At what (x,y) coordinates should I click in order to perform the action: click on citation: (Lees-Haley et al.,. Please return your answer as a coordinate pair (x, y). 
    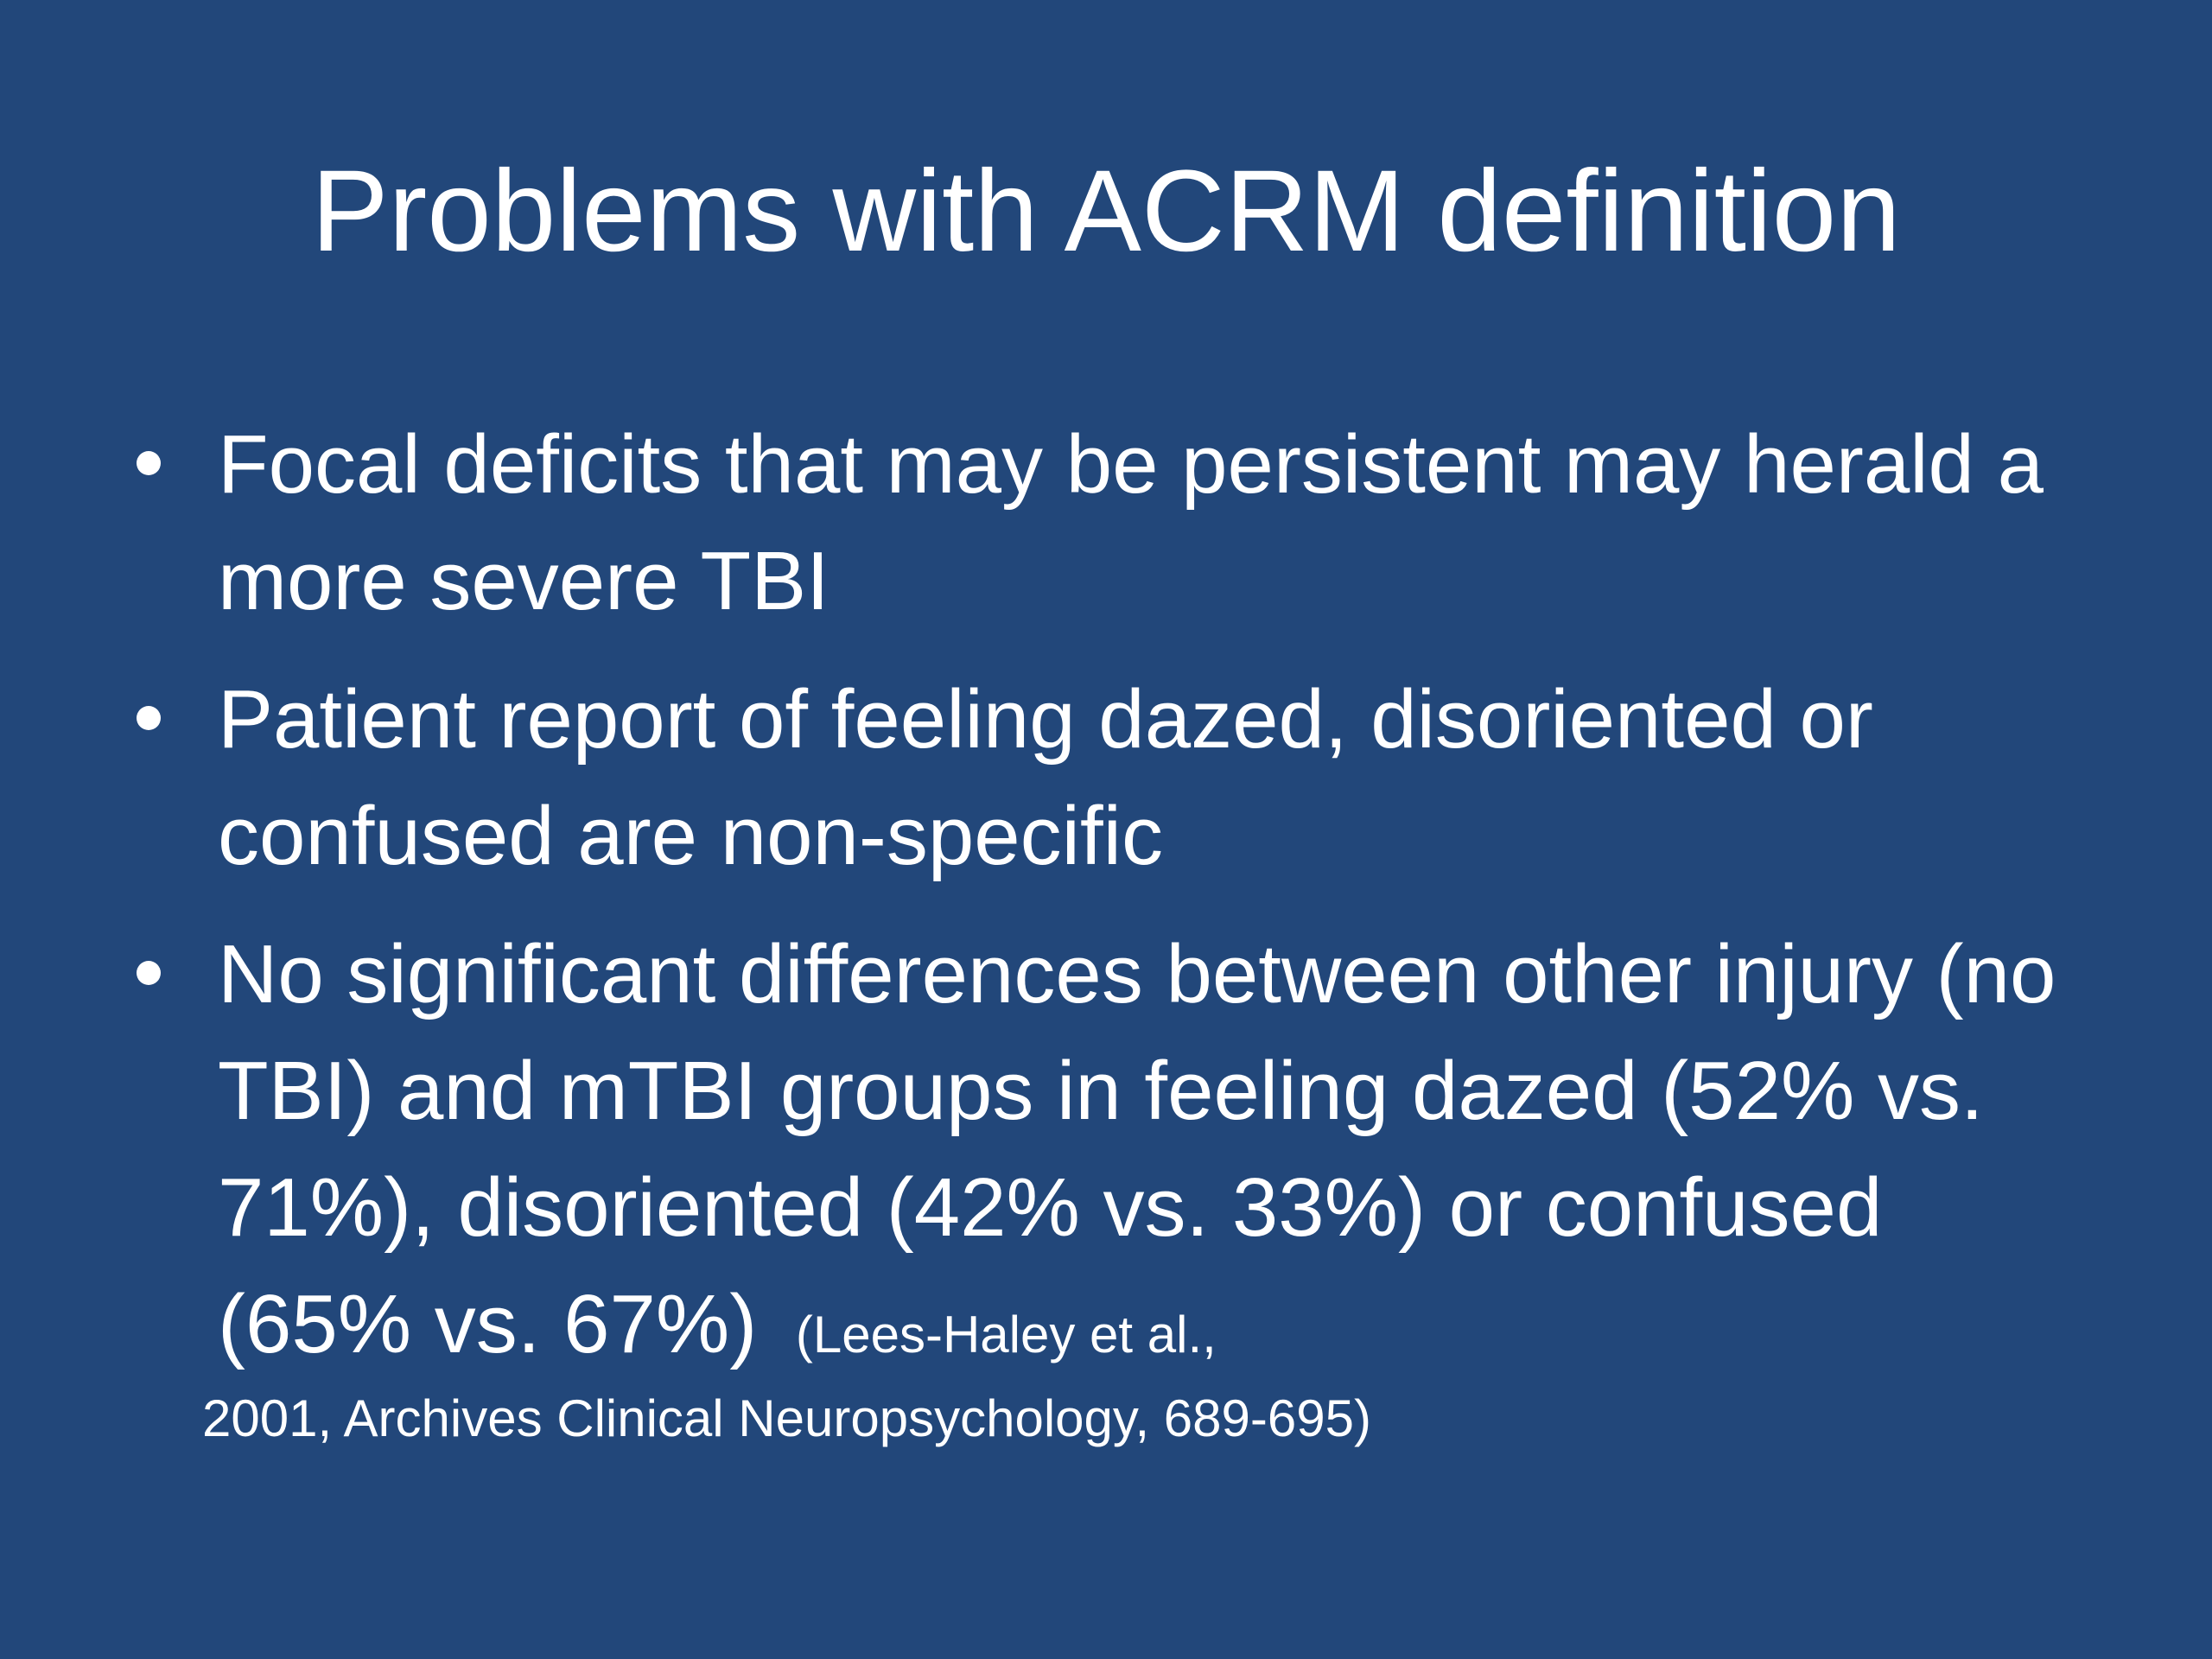
    Looking at the image, I should click on (1006, 1334).